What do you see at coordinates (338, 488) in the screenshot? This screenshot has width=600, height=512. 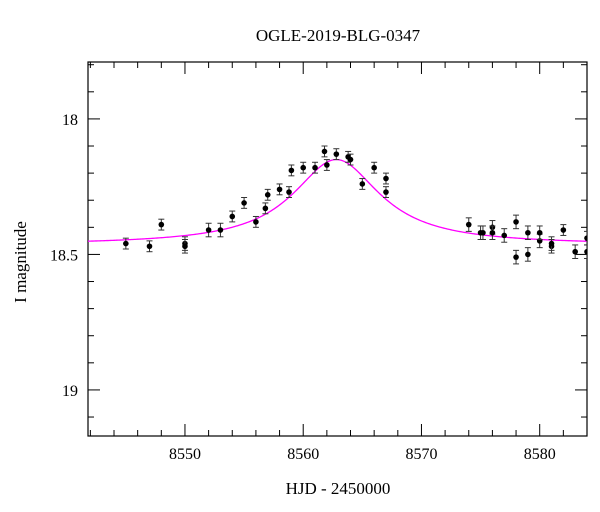 I see `x-axis-label: HJD - 2450000` at bounding box center [338, 488].